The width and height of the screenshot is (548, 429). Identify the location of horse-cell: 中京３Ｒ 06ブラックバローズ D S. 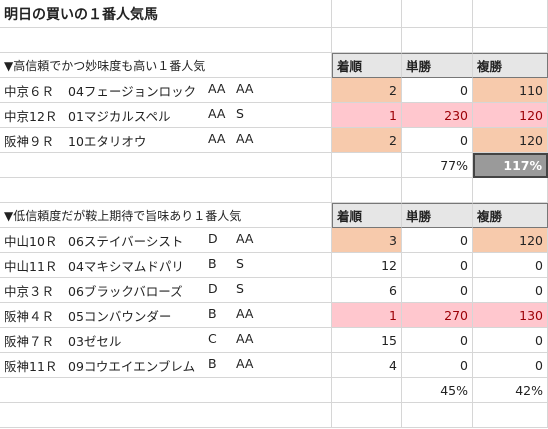
(166, 290).